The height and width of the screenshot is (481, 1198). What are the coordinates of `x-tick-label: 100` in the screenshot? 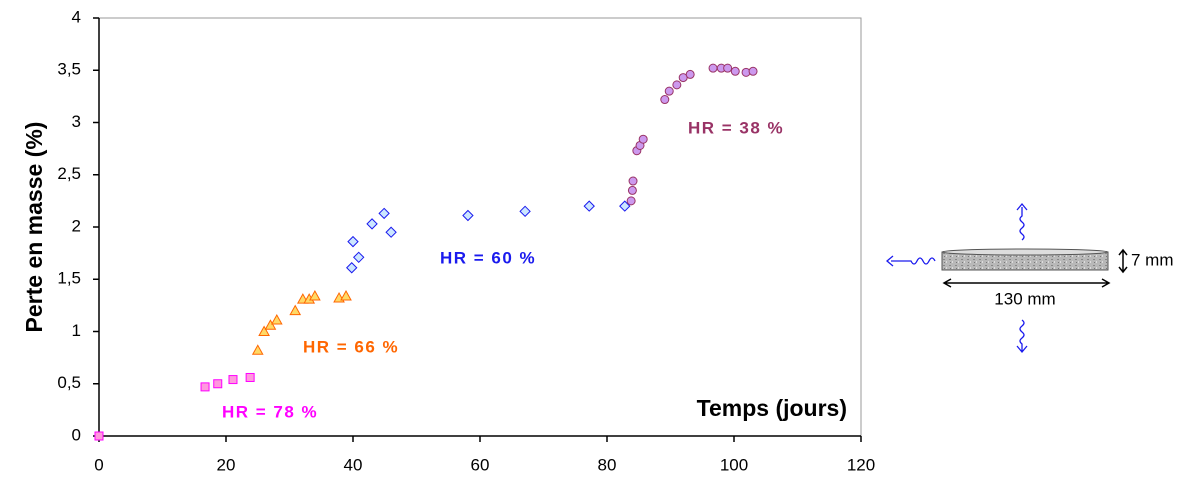 It's located at (734, 464).